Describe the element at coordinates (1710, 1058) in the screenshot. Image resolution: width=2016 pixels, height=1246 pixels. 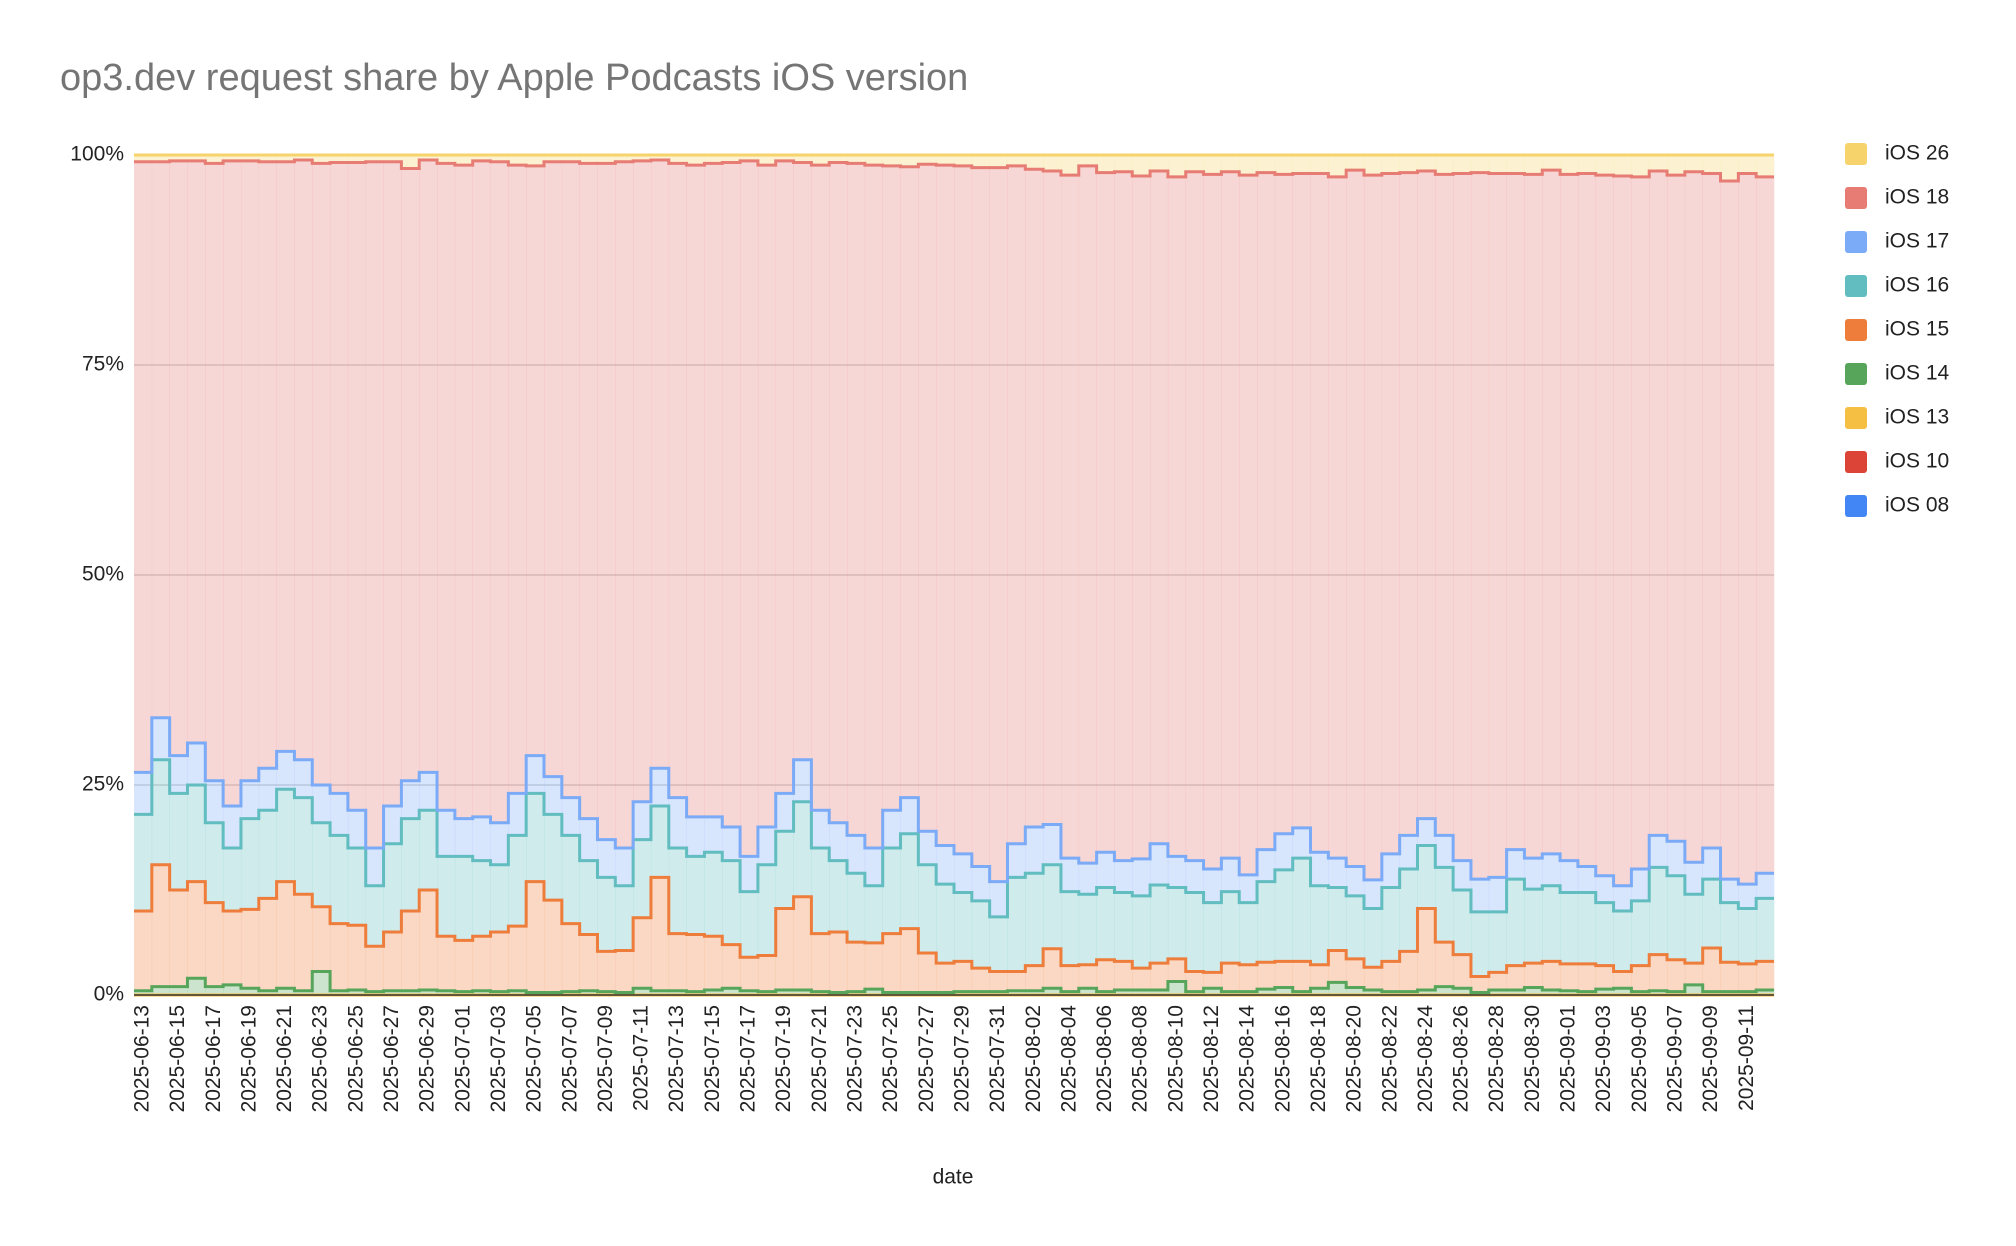
I see `x-tick-label: 2025-09-09` at that location.